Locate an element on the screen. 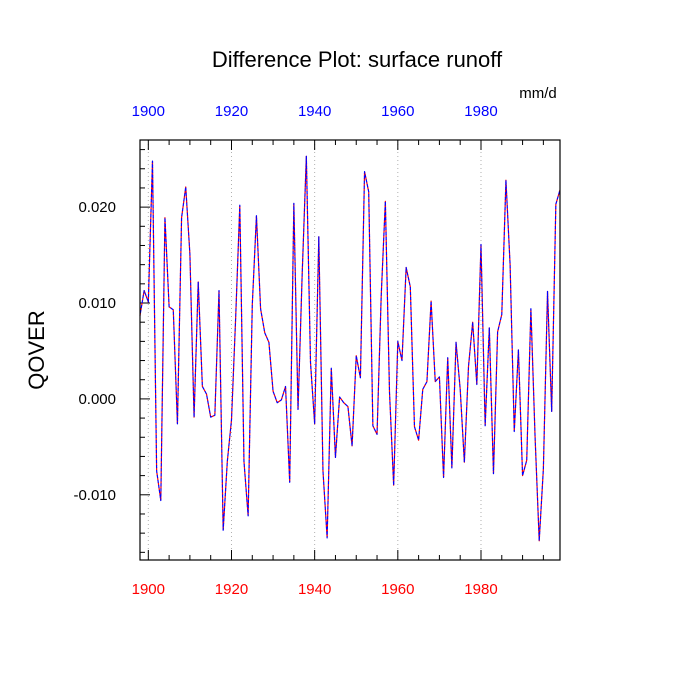 The width and height of the screenshot is (700, 700). x-tick-label-bottom: 1920 is located at coordinates (231, 589).